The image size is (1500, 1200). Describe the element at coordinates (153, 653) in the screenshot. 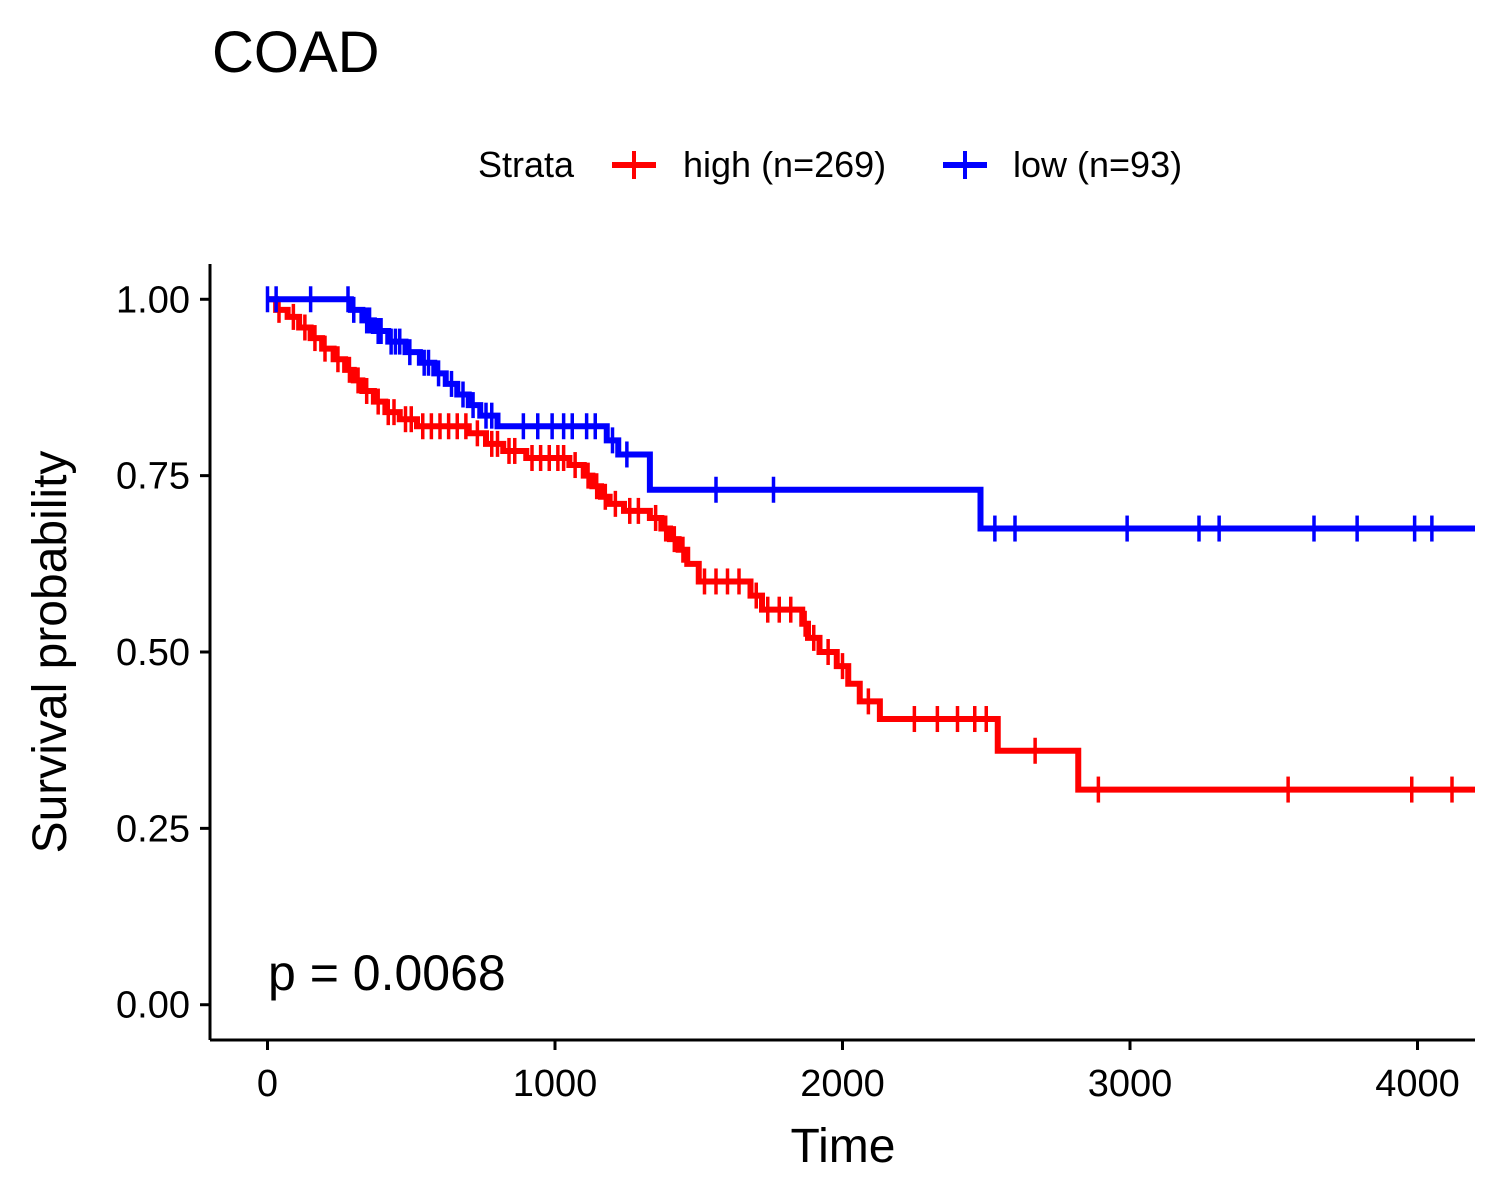

I see `y-tick-label-2: 0.50` at that location.